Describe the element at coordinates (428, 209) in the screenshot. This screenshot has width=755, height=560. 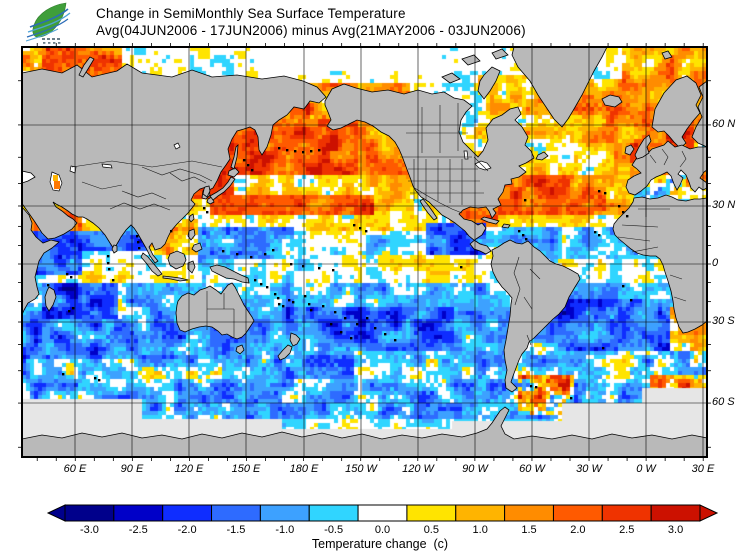
I see `baja-california` at that location.